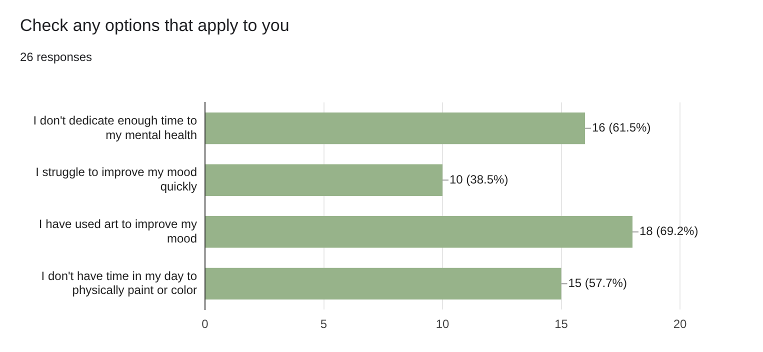 This screenshot has width=763, height=352. What do you see at coordinates (116, 179) in the screenshot?
I see `y-tick-label: I struggle to improve my mood quickly` at bounding box center [116, 179].